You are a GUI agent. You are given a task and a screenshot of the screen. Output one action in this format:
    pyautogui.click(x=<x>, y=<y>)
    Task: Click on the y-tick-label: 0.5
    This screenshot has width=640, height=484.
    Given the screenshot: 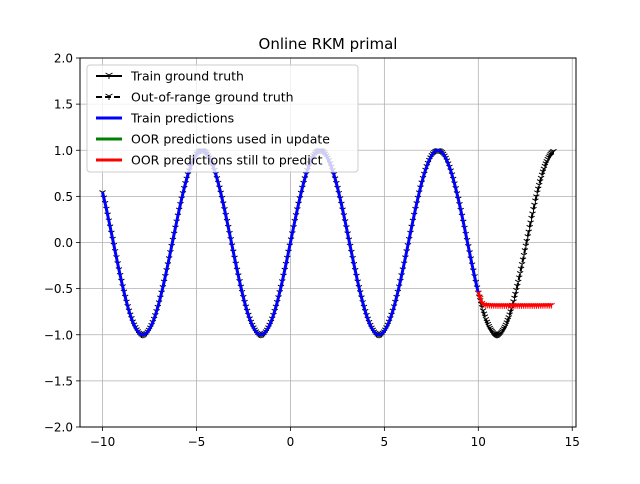 What is the action you would take?
    pyautogui.click(x=63, y=197)
    